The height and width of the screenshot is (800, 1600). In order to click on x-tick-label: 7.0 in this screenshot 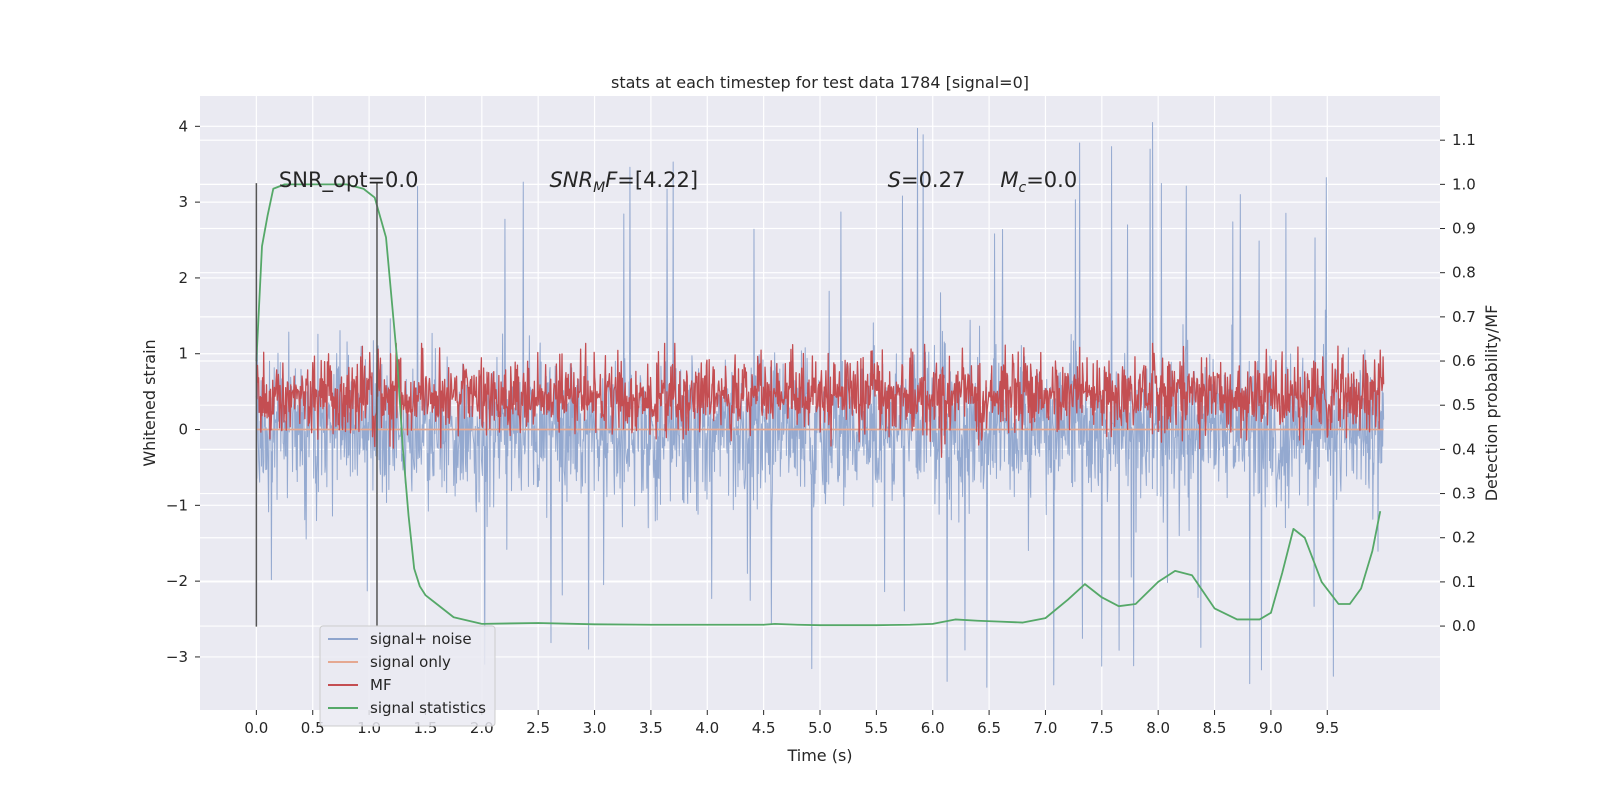, I will do `click(1046, 728)`.